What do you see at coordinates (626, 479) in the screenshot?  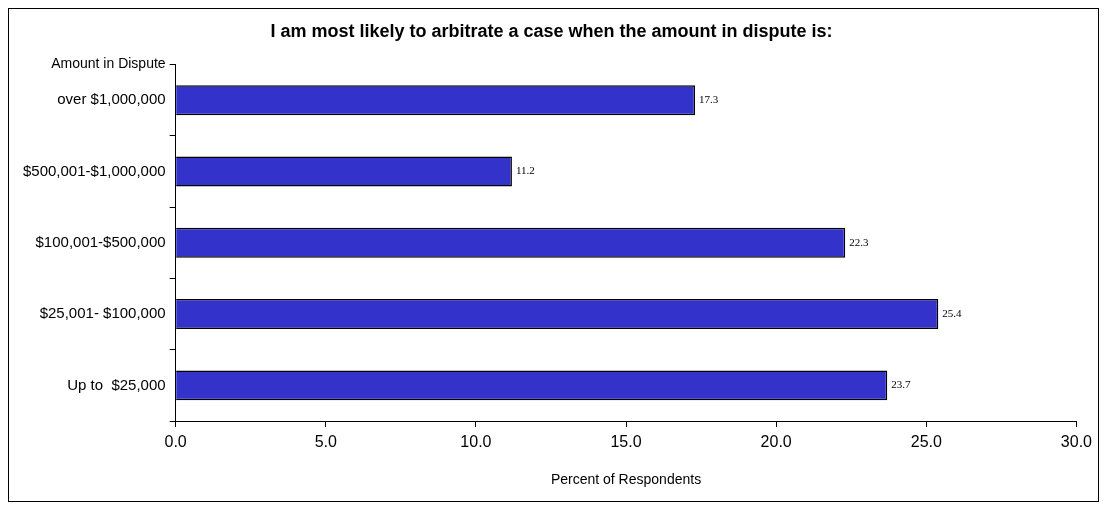 I see `x-axis-title: Percent of Respondents` at bounding box center [626, 479].